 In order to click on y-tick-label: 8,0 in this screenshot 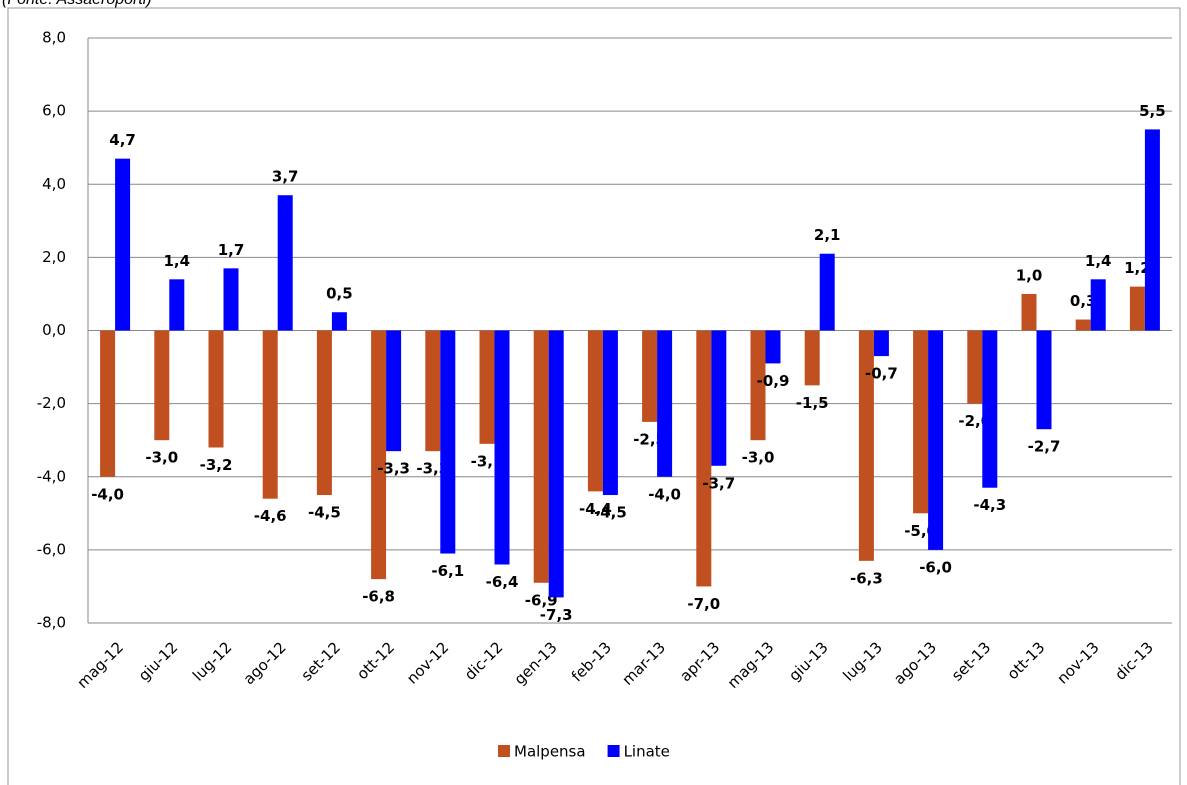, I will do `click(54, 38)`.